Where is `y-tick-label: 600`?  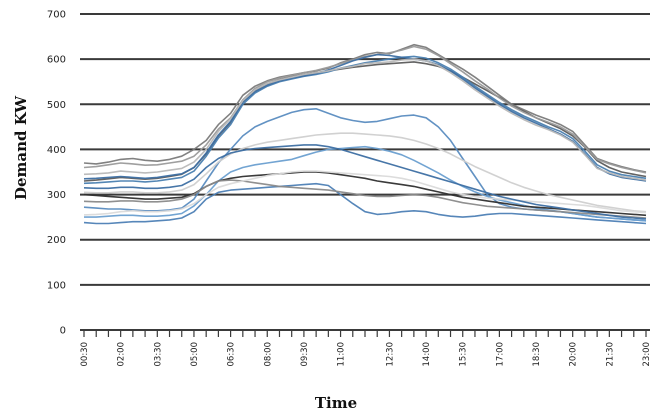 y-tick-label: 600 is located at coordinates (56, 60).